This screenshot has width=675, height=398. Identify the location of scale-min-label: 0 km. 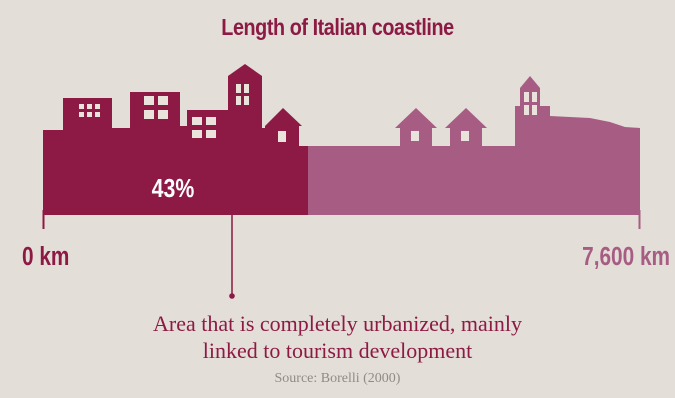
(45, 256).